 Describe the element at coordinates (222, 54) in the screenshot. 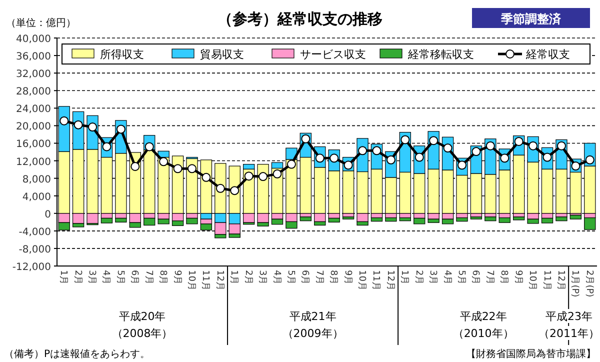

I see `legend-label: 貿易収支` at that location.